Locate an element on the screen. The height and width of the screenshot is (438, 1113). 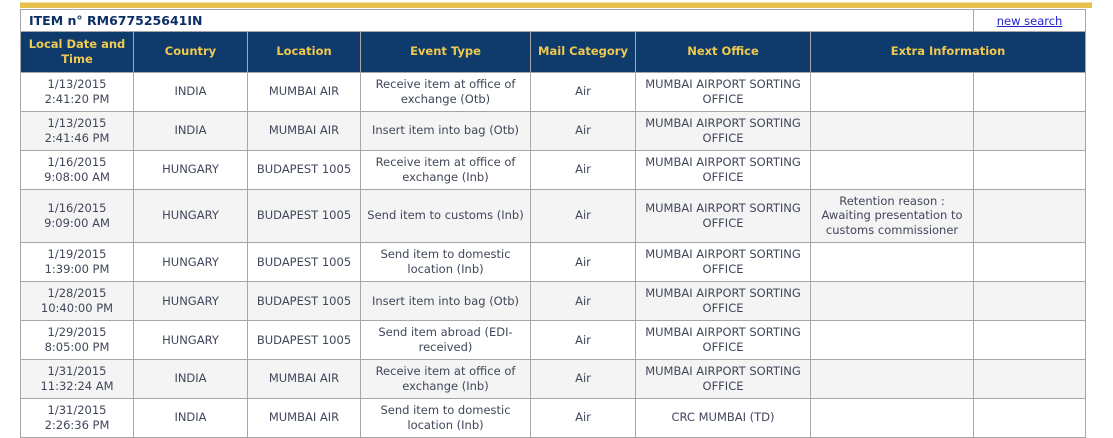
event-time: 11:32:24 AM is located at coordinates (77, 385).